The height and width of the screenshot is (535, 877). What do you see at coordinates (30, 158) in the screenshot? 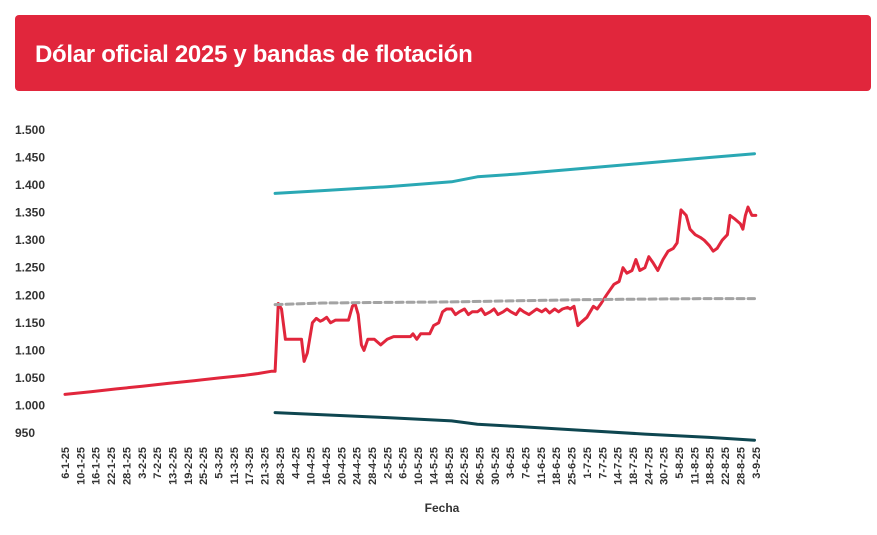
I see `y-tick-label: 1.450` at bounding box center [30, 158].